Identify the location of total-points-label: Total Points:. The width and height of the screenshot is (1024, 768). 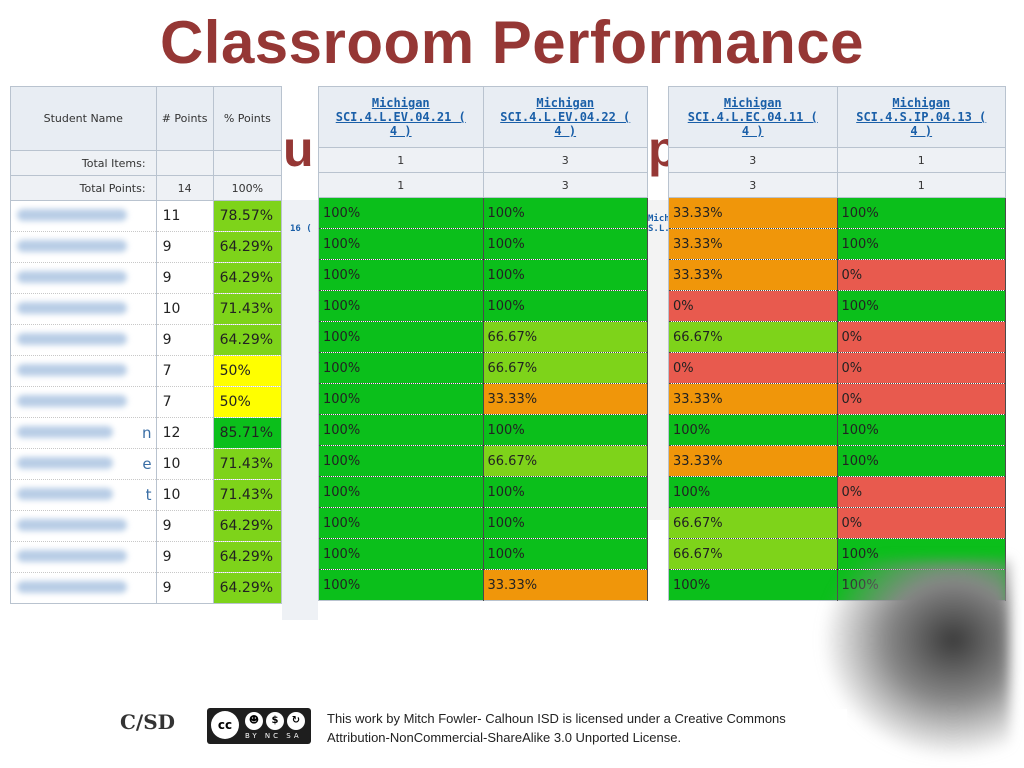
(83, 188).